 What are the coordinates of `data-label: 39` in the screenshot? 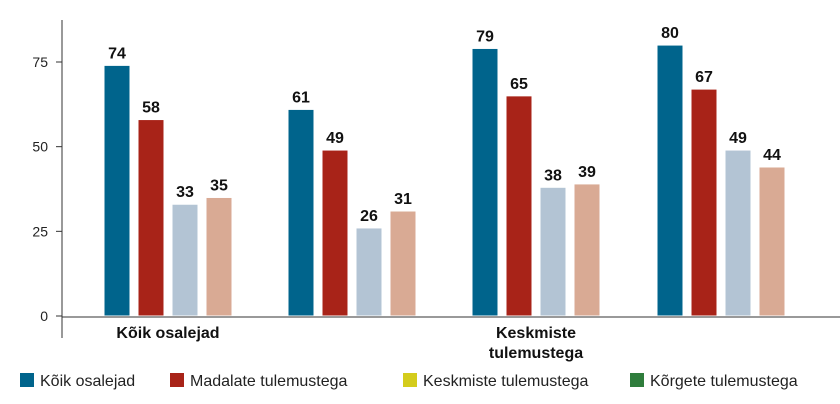 It's located at (587, 172).